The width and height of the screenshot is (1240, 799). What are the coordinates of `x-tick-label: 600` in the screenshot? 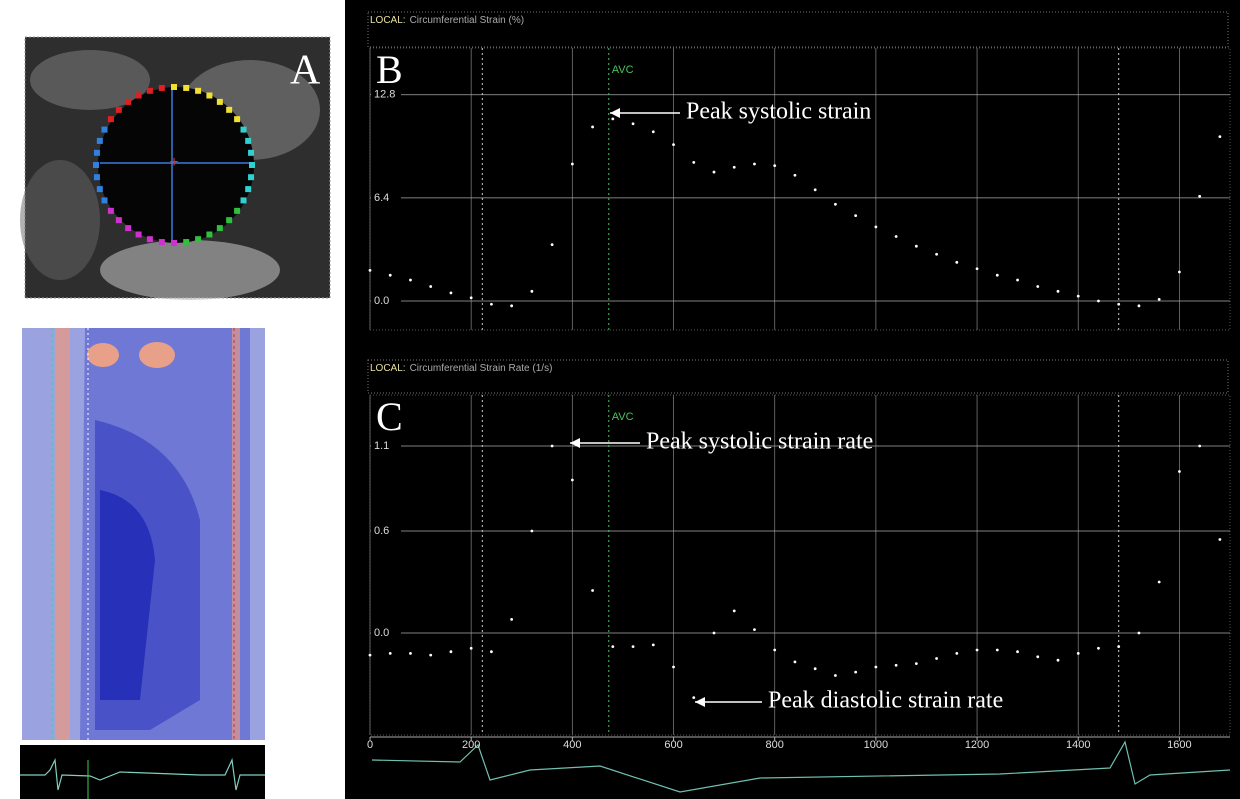 It's located at (673, 745).